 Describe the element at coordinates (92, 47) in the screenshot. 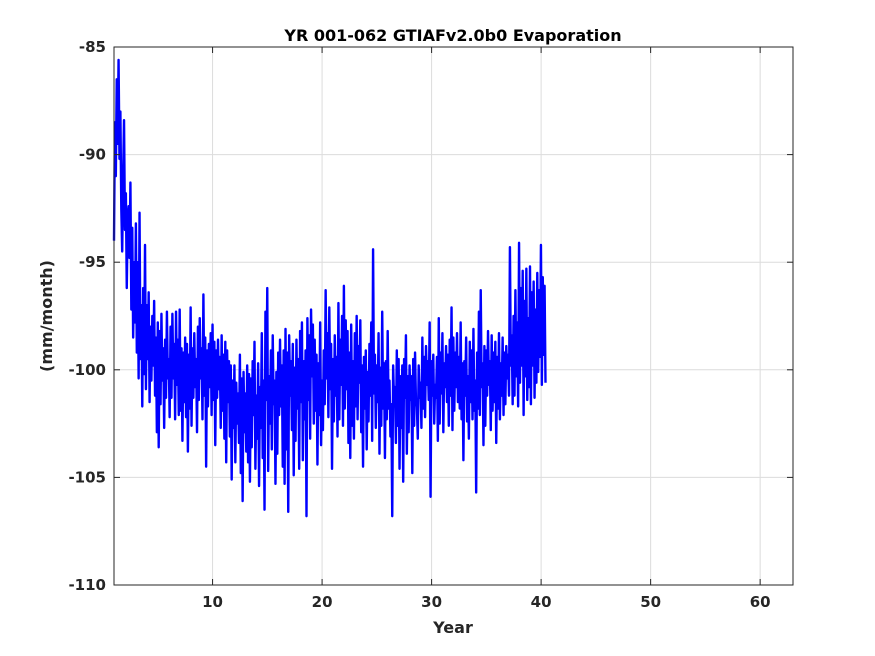

I see `y-tick-label: -85` at that location.